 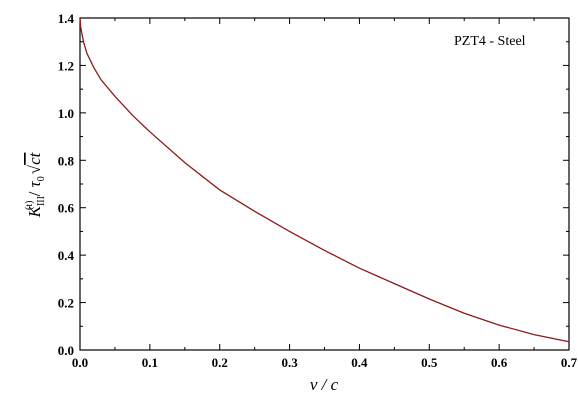 I want to click on ylabel-k: K, so click(x=34, y=211).